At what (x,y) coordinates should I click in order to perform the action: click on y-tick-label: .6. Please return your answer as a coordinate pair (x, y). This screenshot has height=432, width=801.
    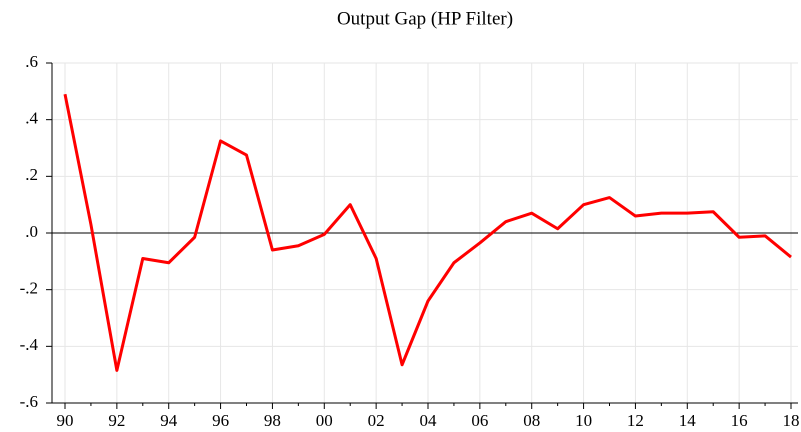
    Looking at the image, I should click on (31, 61).